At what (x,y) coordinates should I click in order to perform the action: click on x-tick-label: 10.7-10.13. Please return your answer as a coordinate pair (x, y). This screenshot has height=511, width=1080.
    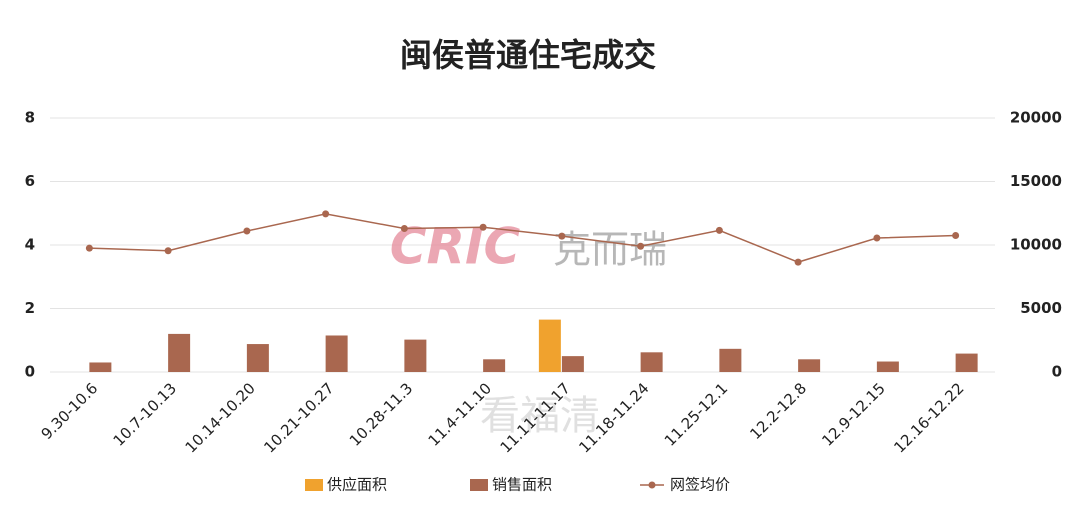
    Looking at the image, I should click on (145, 414).